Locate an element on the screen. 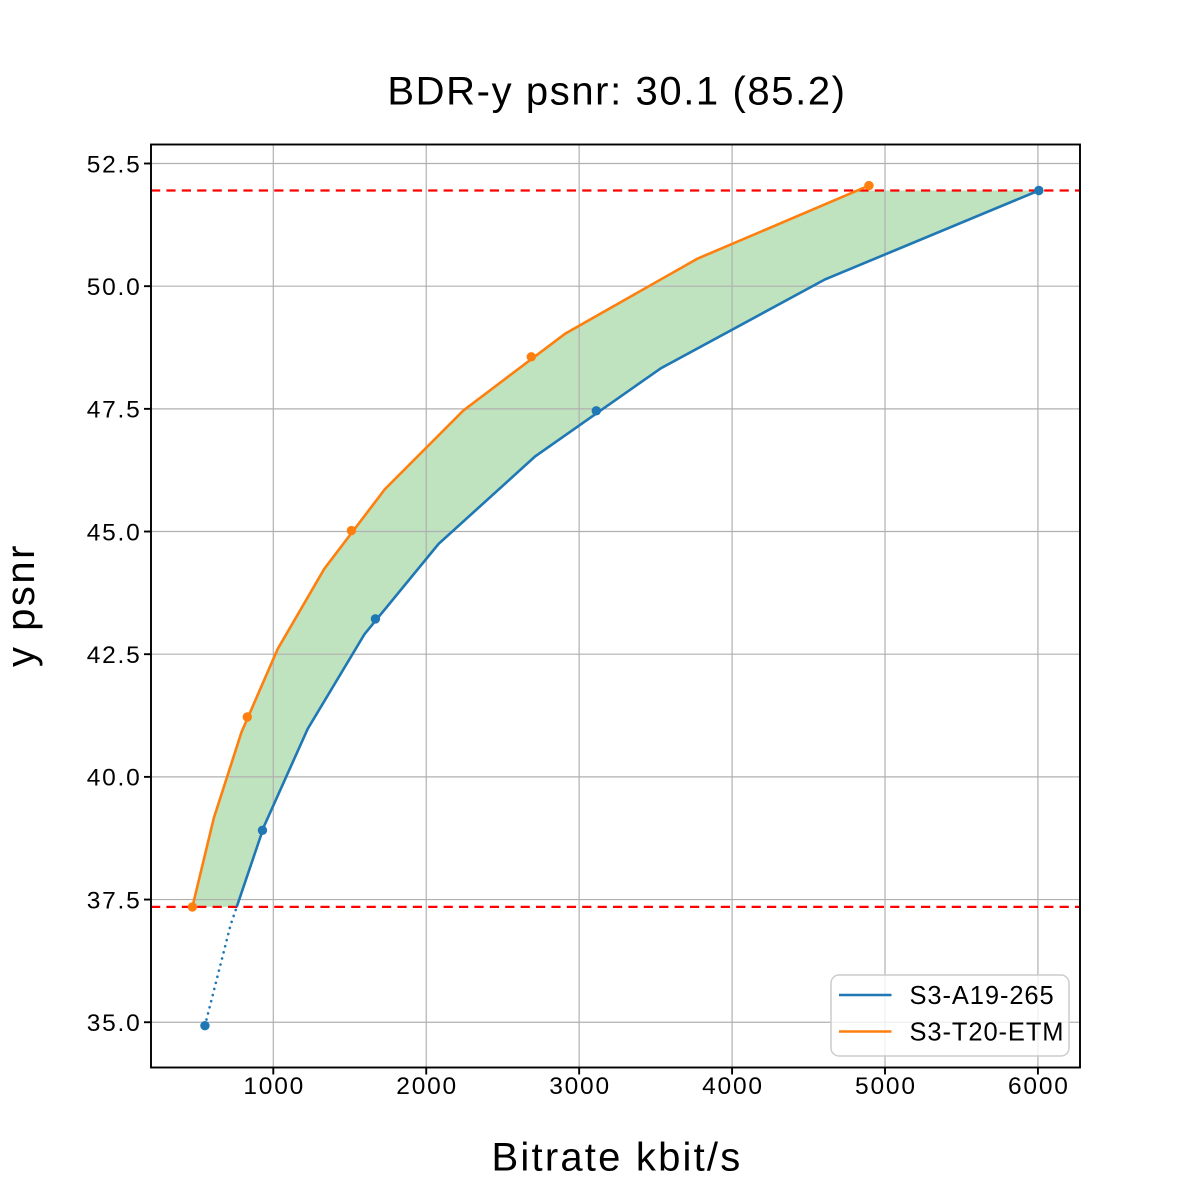  svg-text: 42.5 is located at coordinates (114, 655).